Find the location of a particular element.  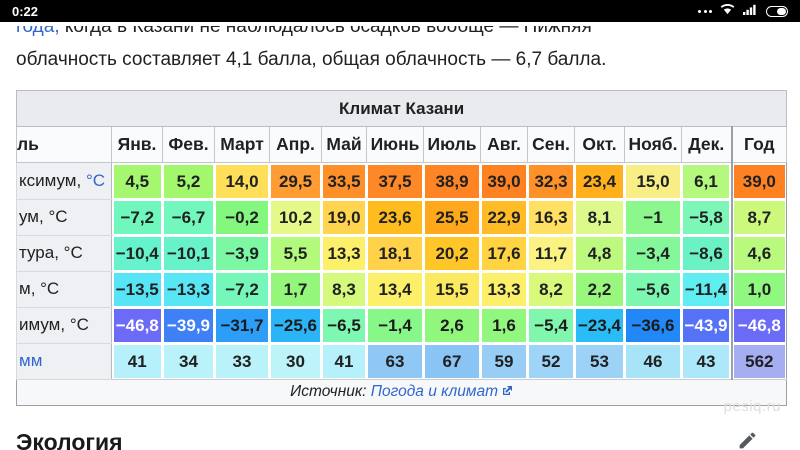

climate-cell: 63 is located at coordinates (395, 361).